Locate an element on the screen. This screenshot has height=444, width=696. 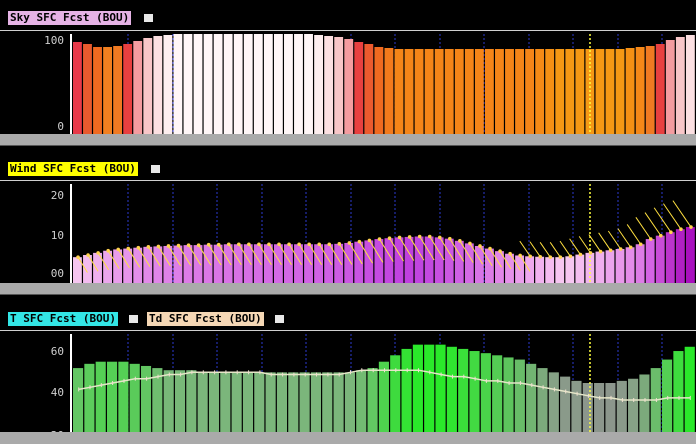
temp-axis-line is located at coordinates (71, 389).